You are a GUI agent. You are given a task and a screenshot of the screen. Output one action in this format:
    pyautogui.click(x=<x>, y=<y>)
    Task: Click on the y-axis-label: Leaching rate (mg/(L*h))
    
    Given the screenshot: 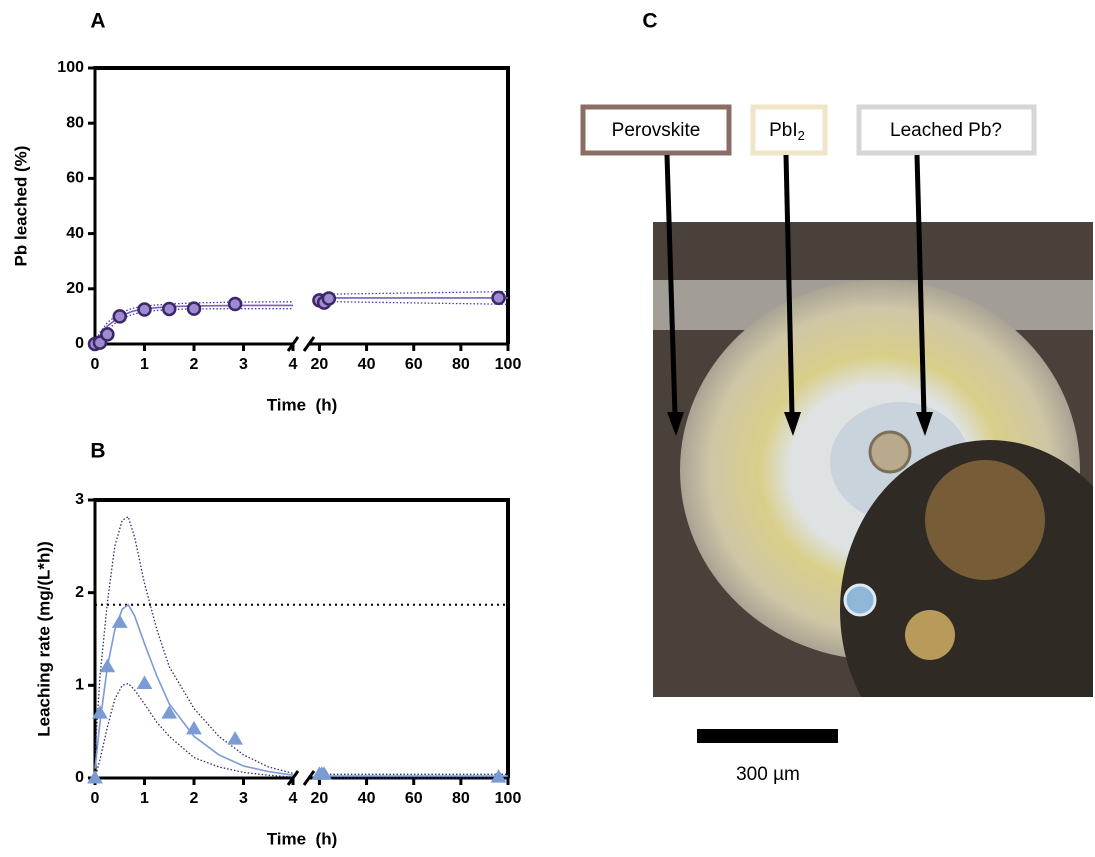 What is the action you would take?
    pyautogui.click(x=43, y=639)
    